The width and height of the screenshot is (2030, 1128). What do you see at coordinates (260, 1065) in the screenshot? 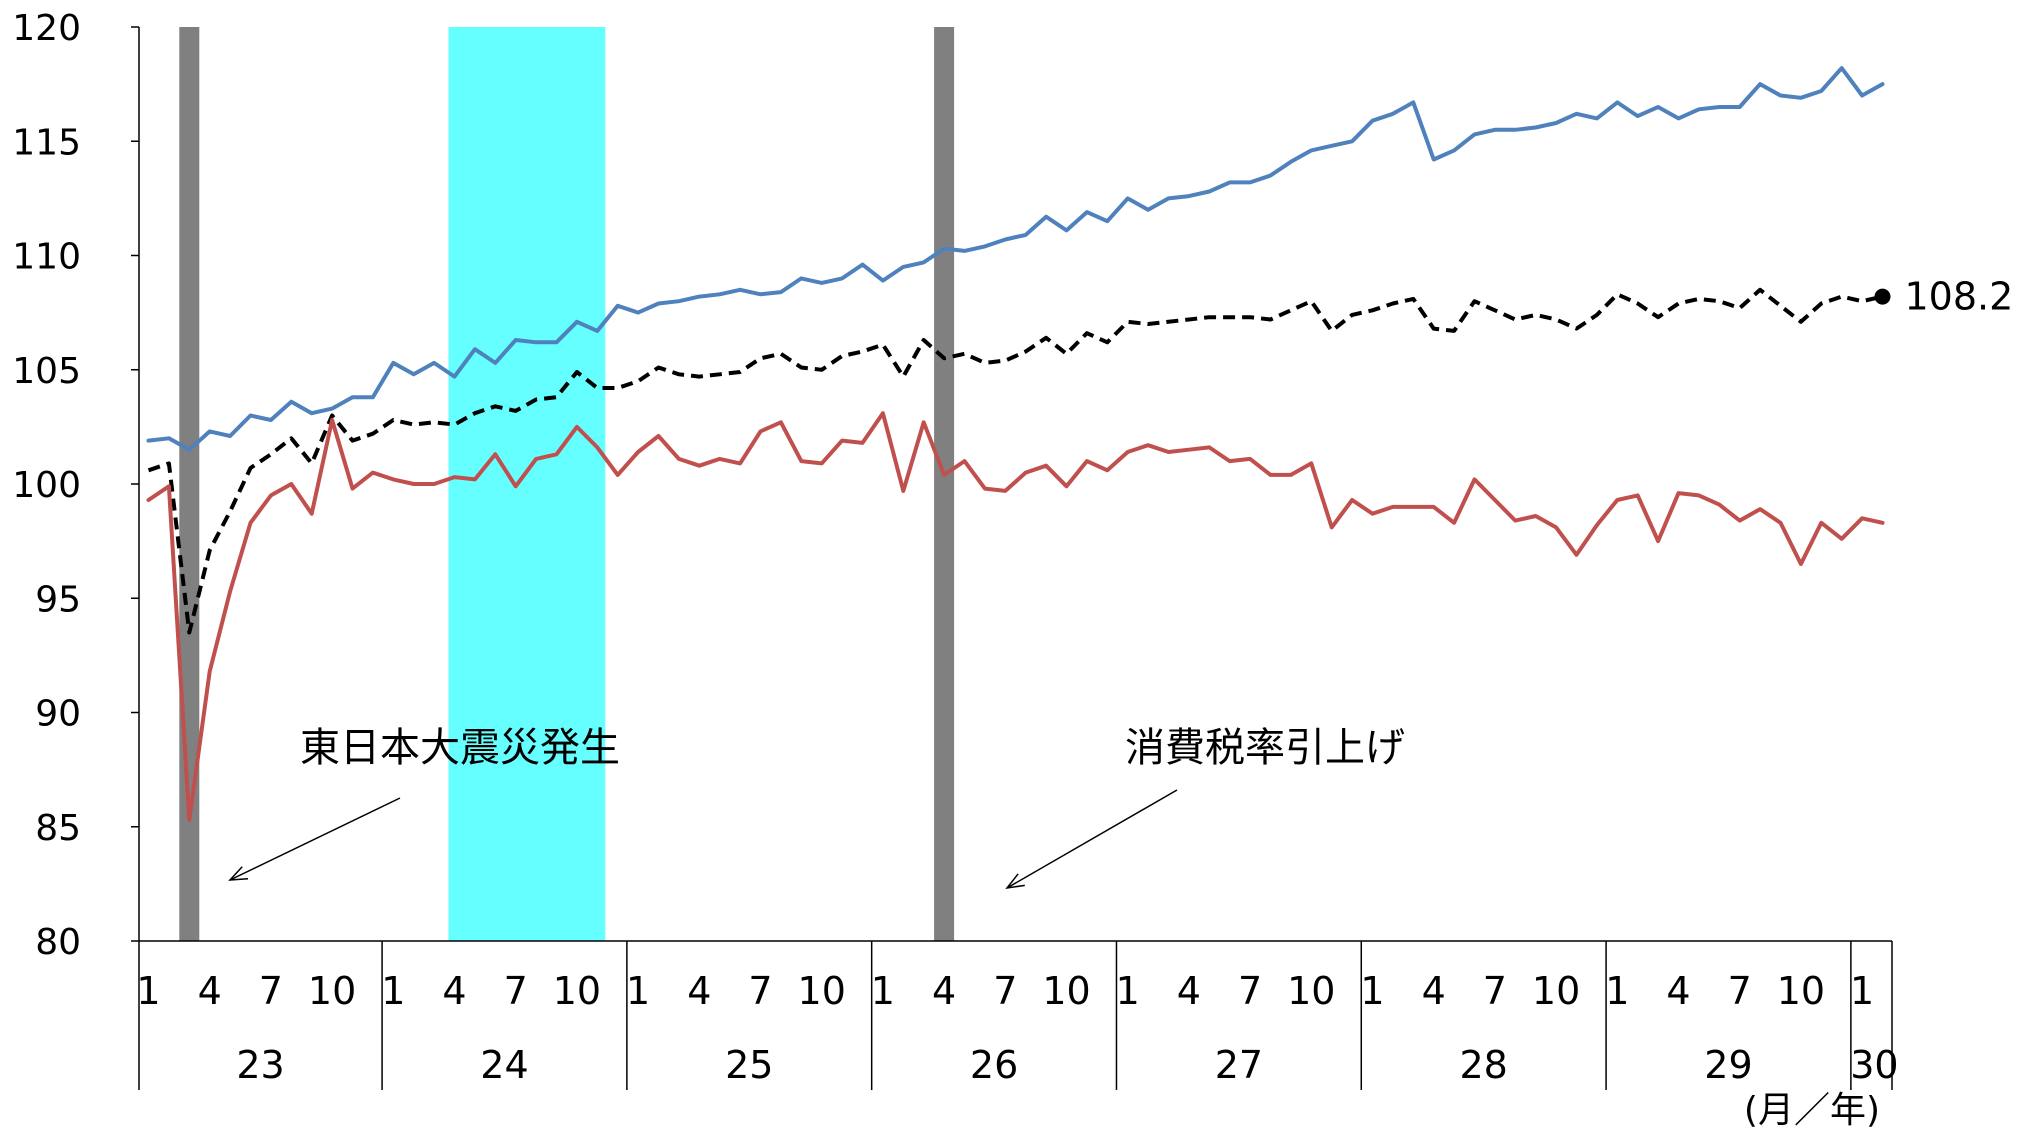
I see `year-label: 23` at bounding box center [260, 1065].